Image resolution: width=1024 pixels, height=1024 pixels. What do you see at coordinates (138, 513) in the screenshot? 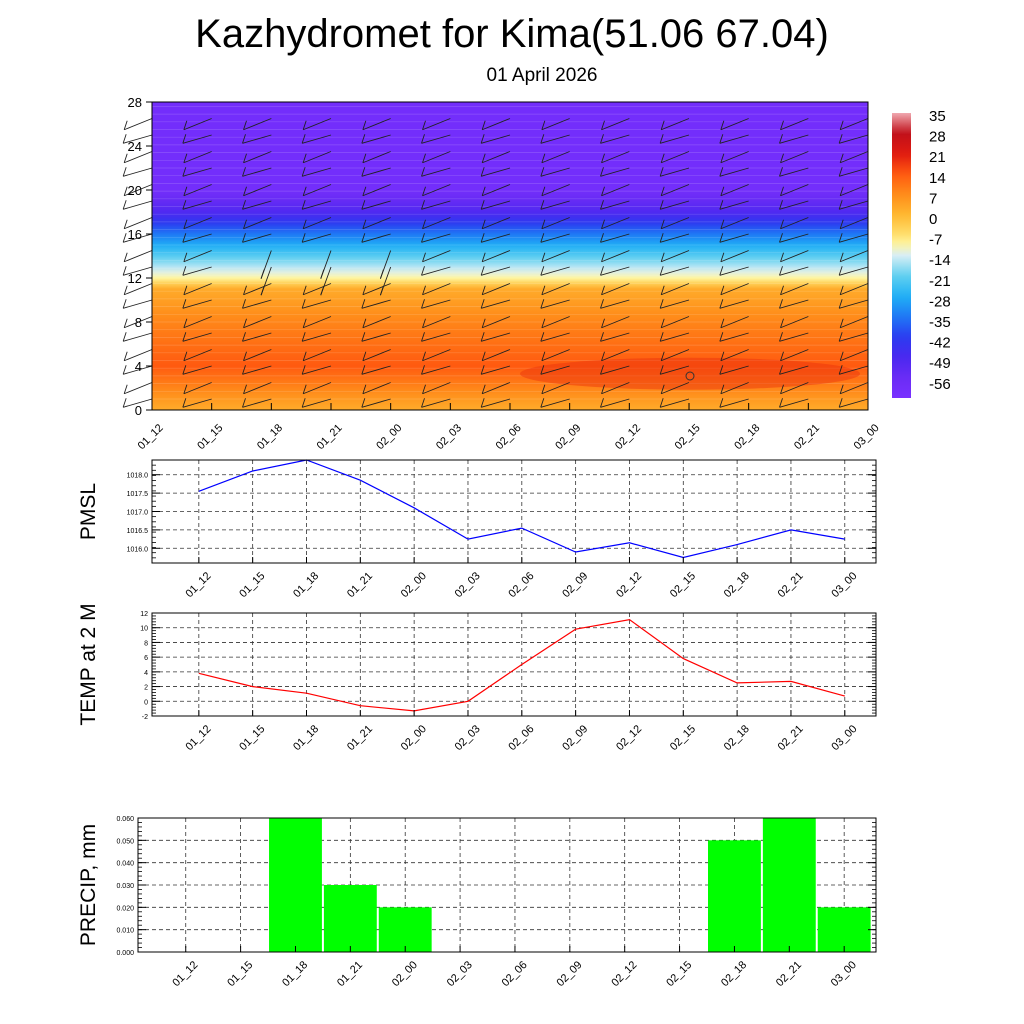
I see `y-tick-label: 1017.0` at bounding box center [138, 513].